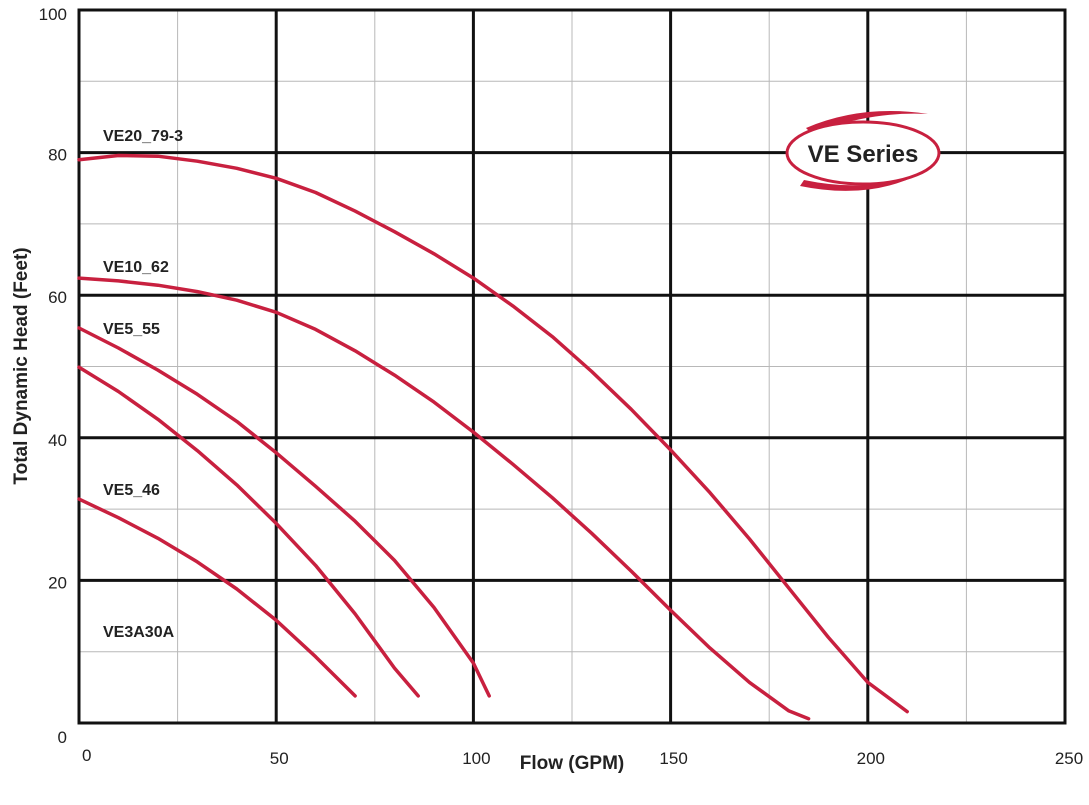  I want to click on badge-label: VE Series, so click(863, 154).